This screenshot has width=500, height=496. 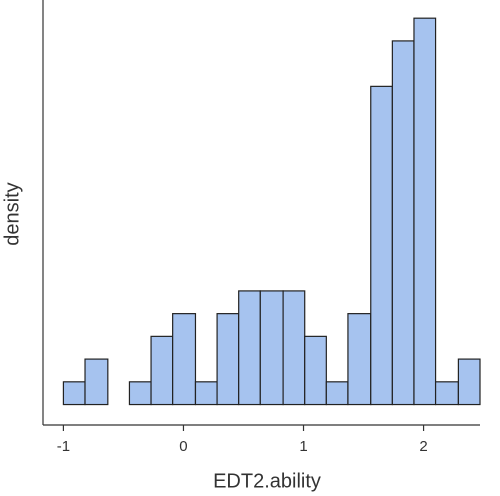 I want to click on y-axis-title: density, so click(x=12, y=213).